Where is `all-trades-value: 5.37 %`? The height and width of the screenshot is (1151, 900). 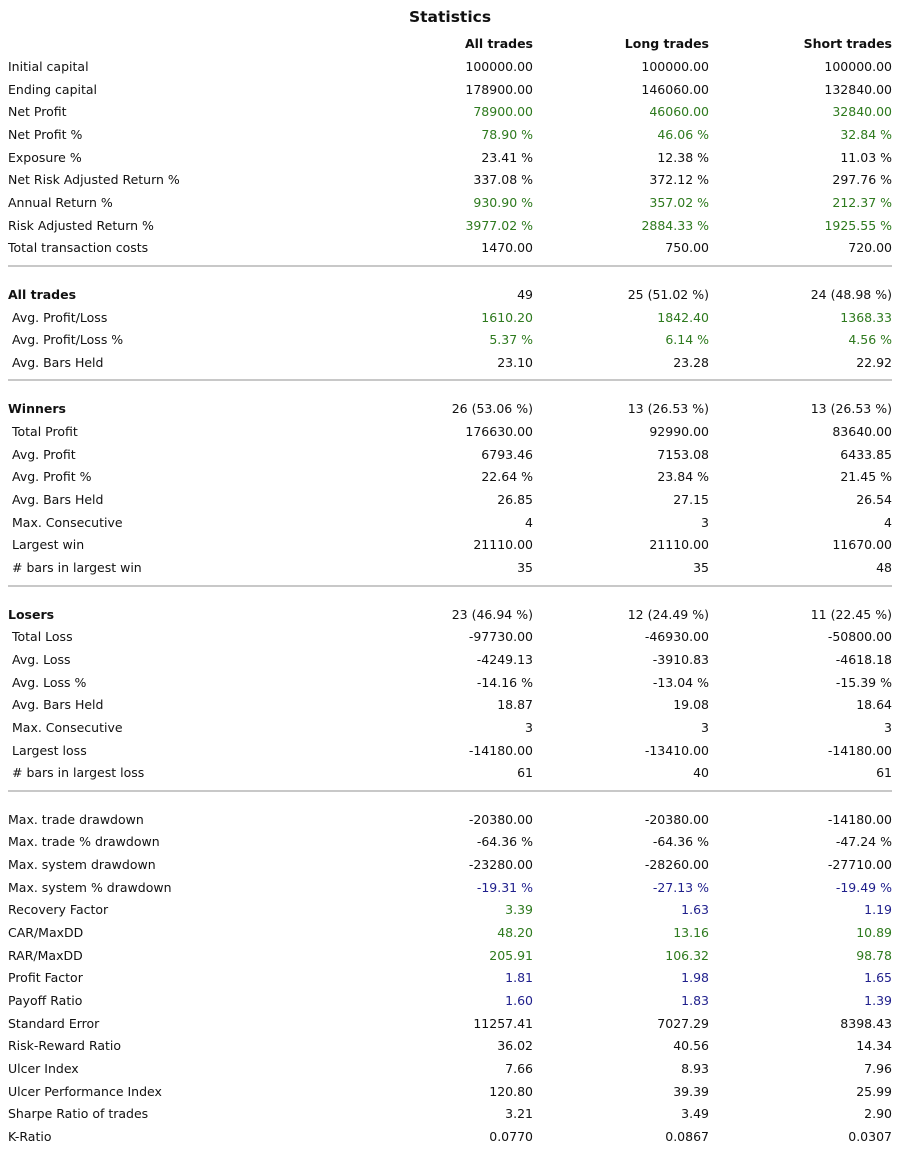 all-trades-value: 5.37 % is located at coordinates (511, 339).